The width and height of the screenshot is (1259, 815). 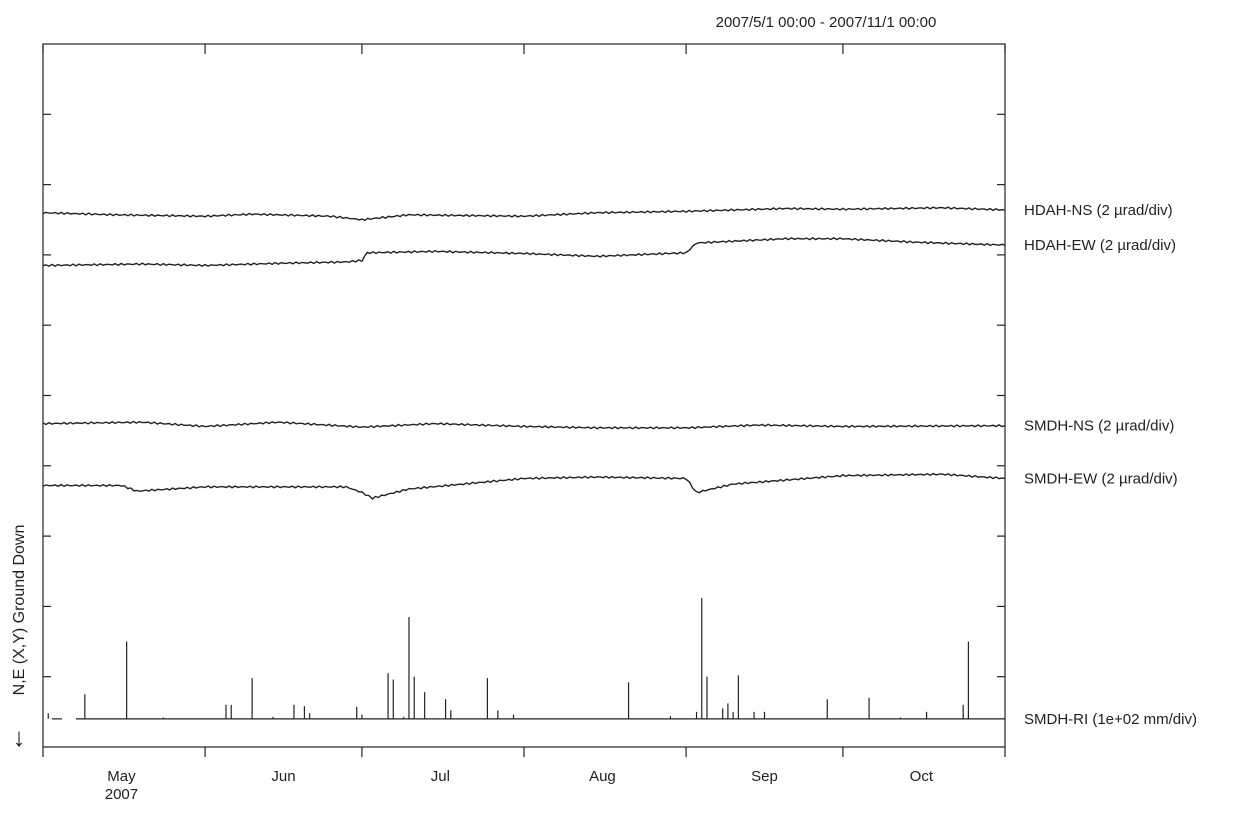 What do you see at coordinates (764, 776) in the screenshot?
I see `x-month-label: Sep` at bounding box center [764, 776].